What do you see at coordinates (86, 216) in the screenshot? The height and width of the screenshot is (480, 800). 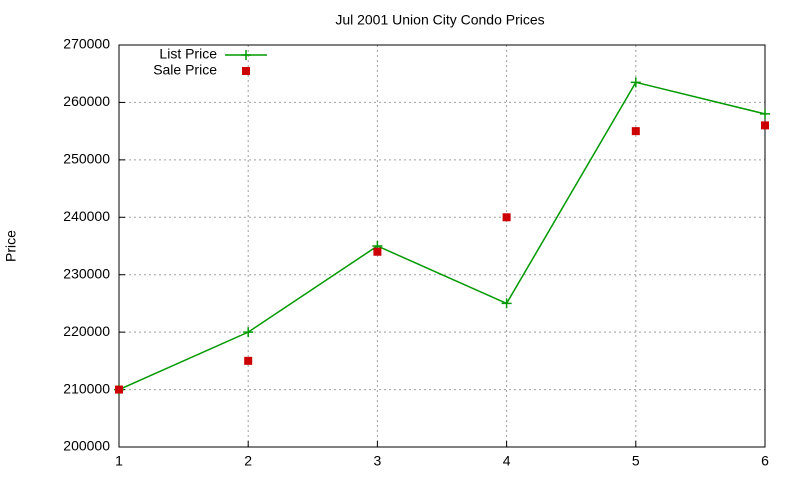 I see `y-tick-label: 240000` at bounding box center [86, 216].